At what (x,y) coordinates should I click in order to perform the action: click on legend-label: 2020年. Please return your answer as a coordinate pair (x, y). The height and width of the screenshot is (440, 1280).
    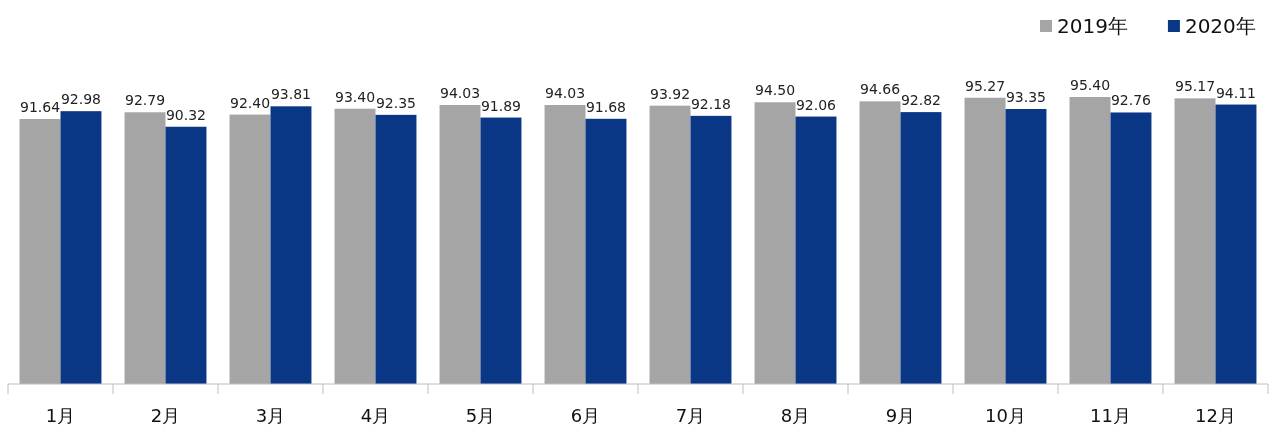
    Looking at the image, I should click on (1220, 26).